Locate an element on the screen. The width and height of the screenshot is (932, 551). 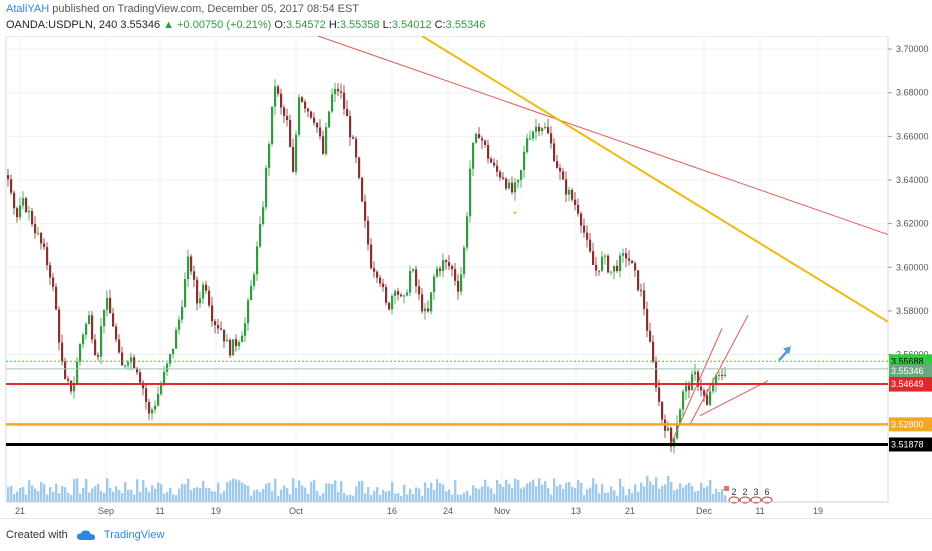
x-tick-label: 13 is located at coordinates (576, 511).